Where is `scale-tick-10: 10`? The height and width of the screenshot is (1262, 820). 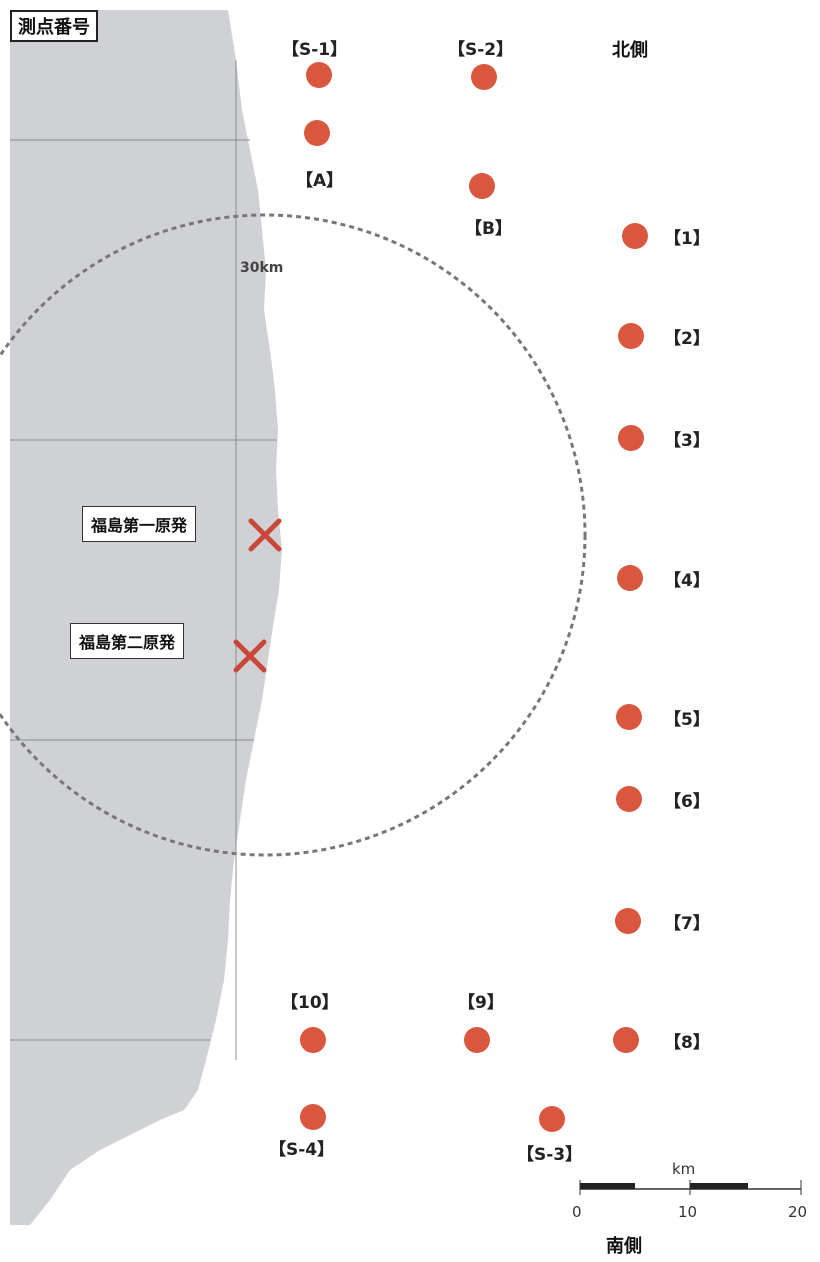 scale-tick-10: 10 is located at coordinates (688, 1212).